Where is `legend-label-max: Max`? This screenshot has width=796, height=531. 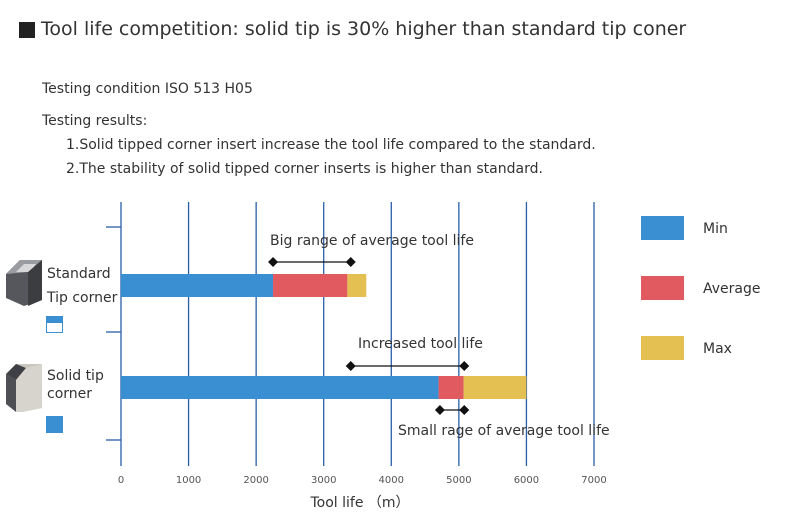
legend-label-max: Max is located at coordinates (717, 349).